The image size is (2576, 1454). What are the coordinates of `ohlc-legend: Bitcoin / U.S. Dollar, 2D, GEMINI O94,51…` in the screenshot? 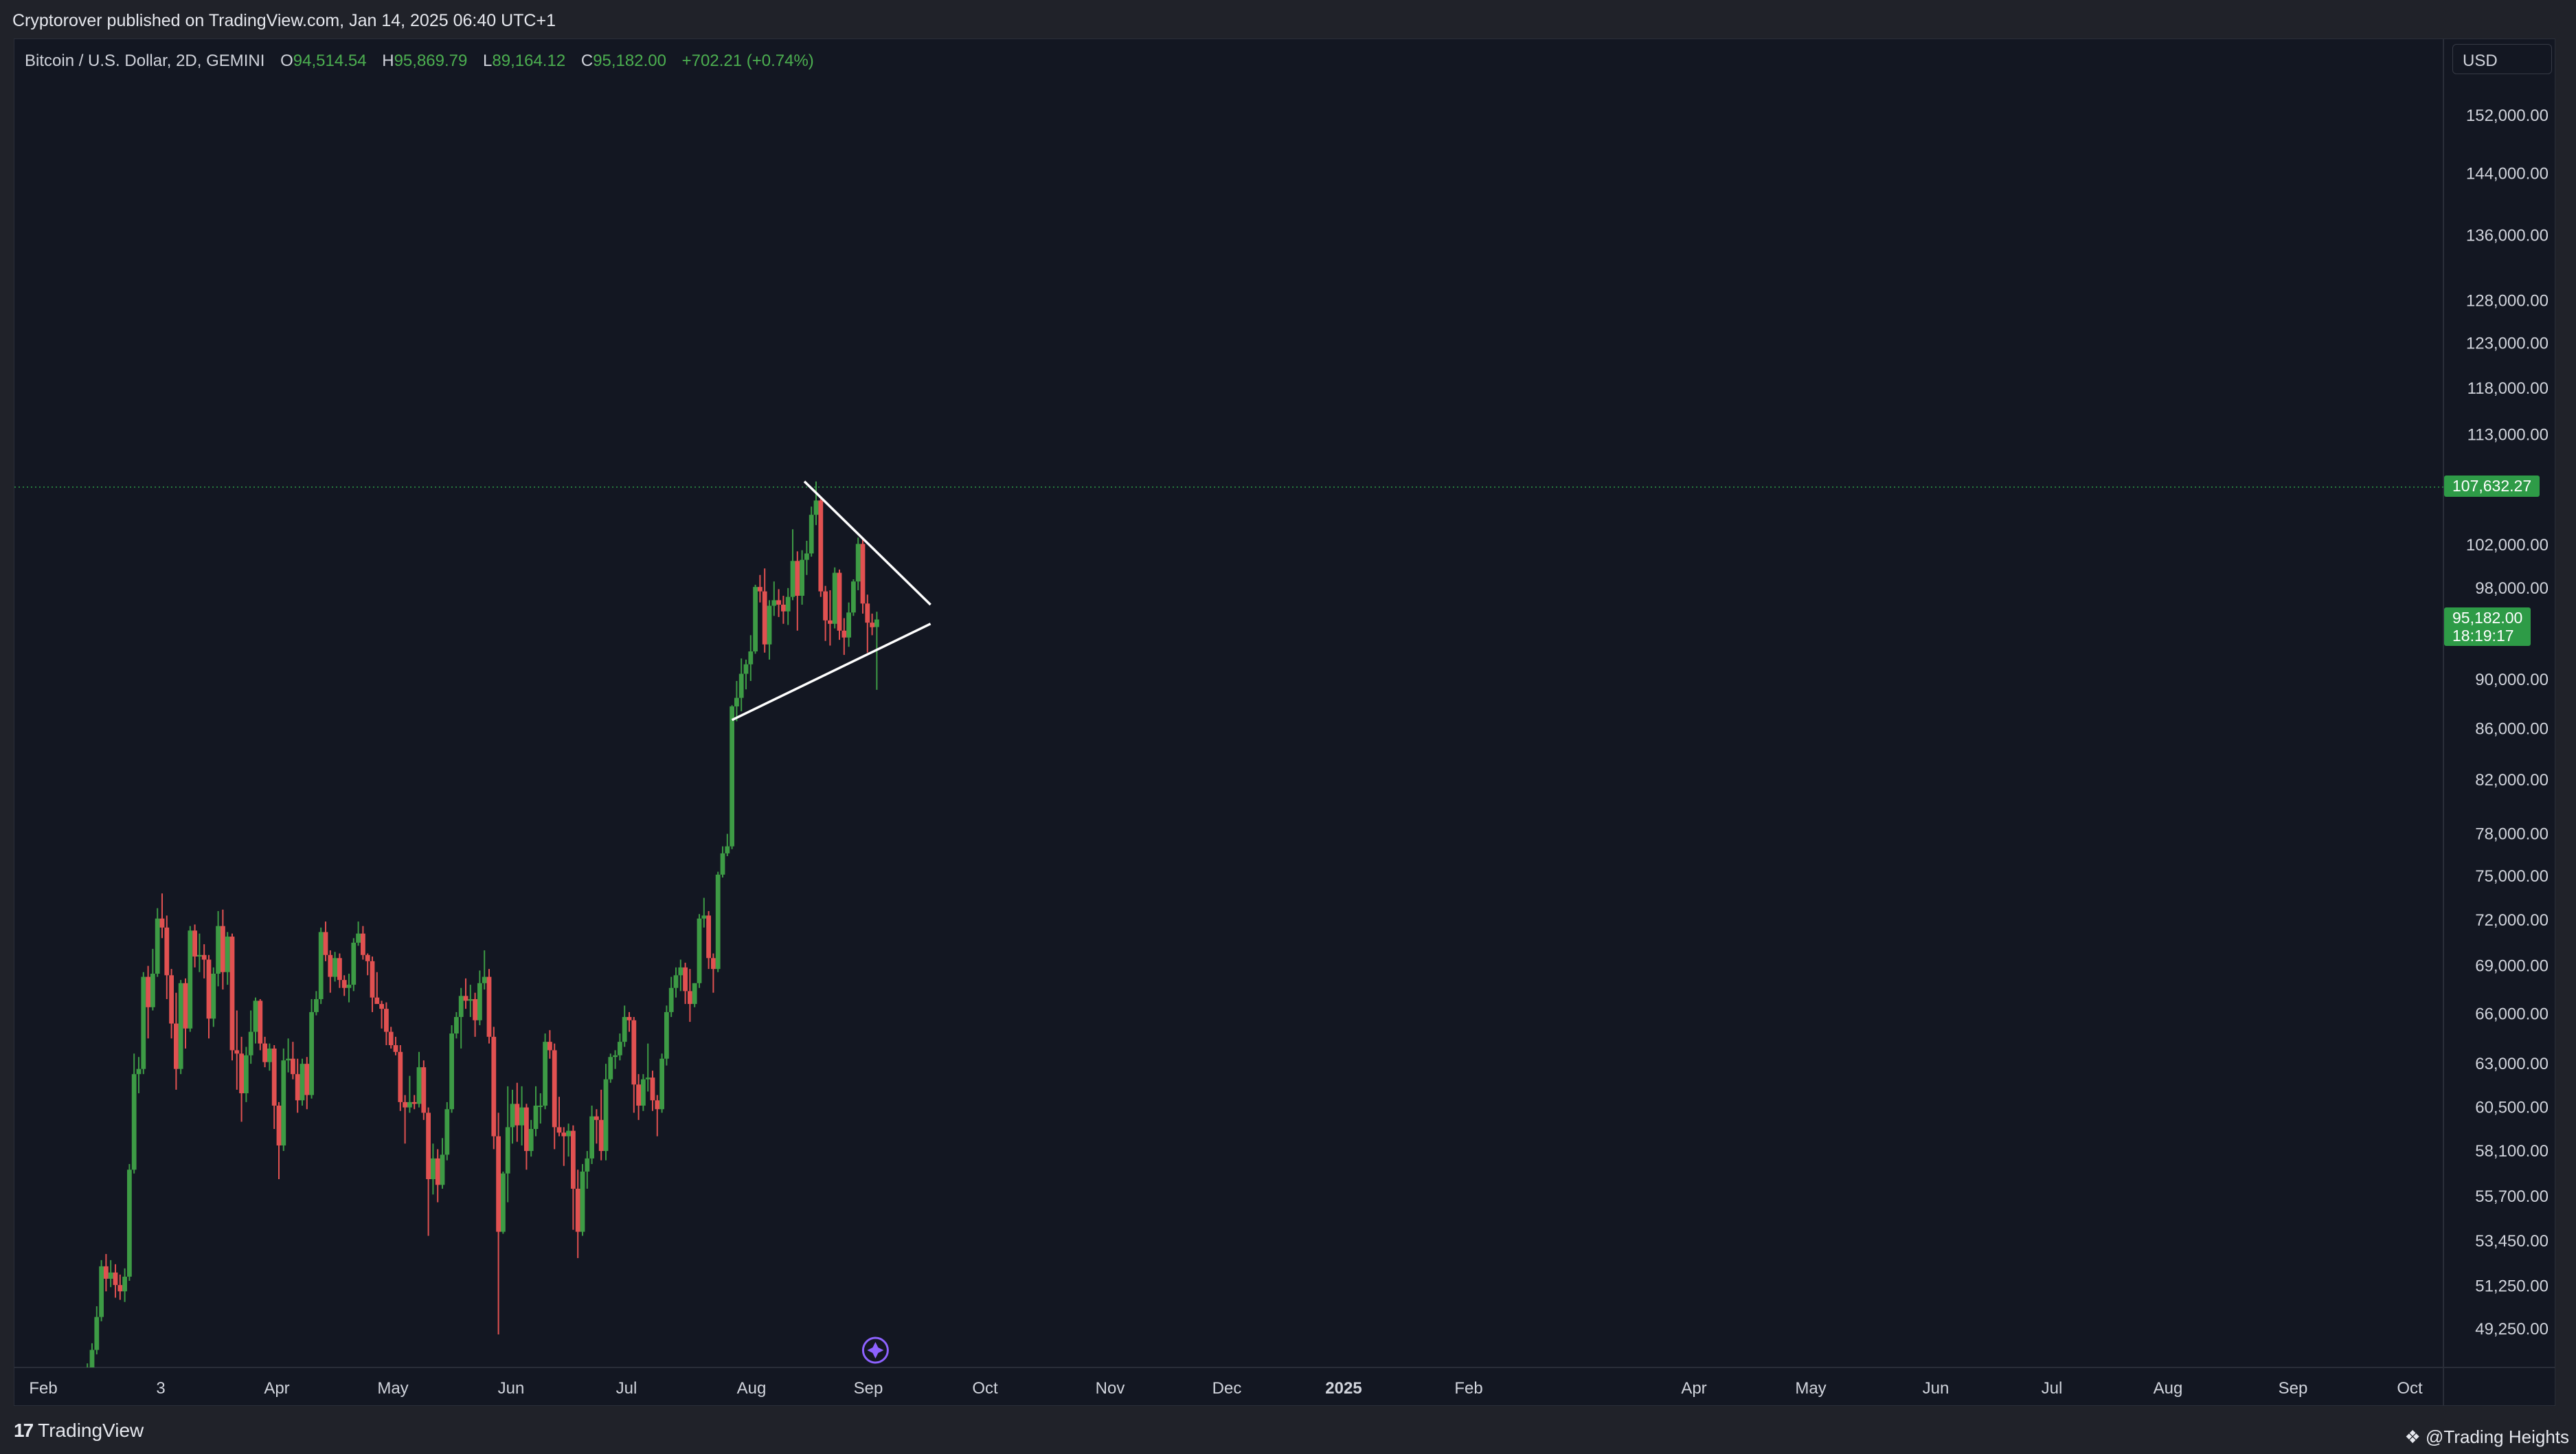 It's located at (419, 61).